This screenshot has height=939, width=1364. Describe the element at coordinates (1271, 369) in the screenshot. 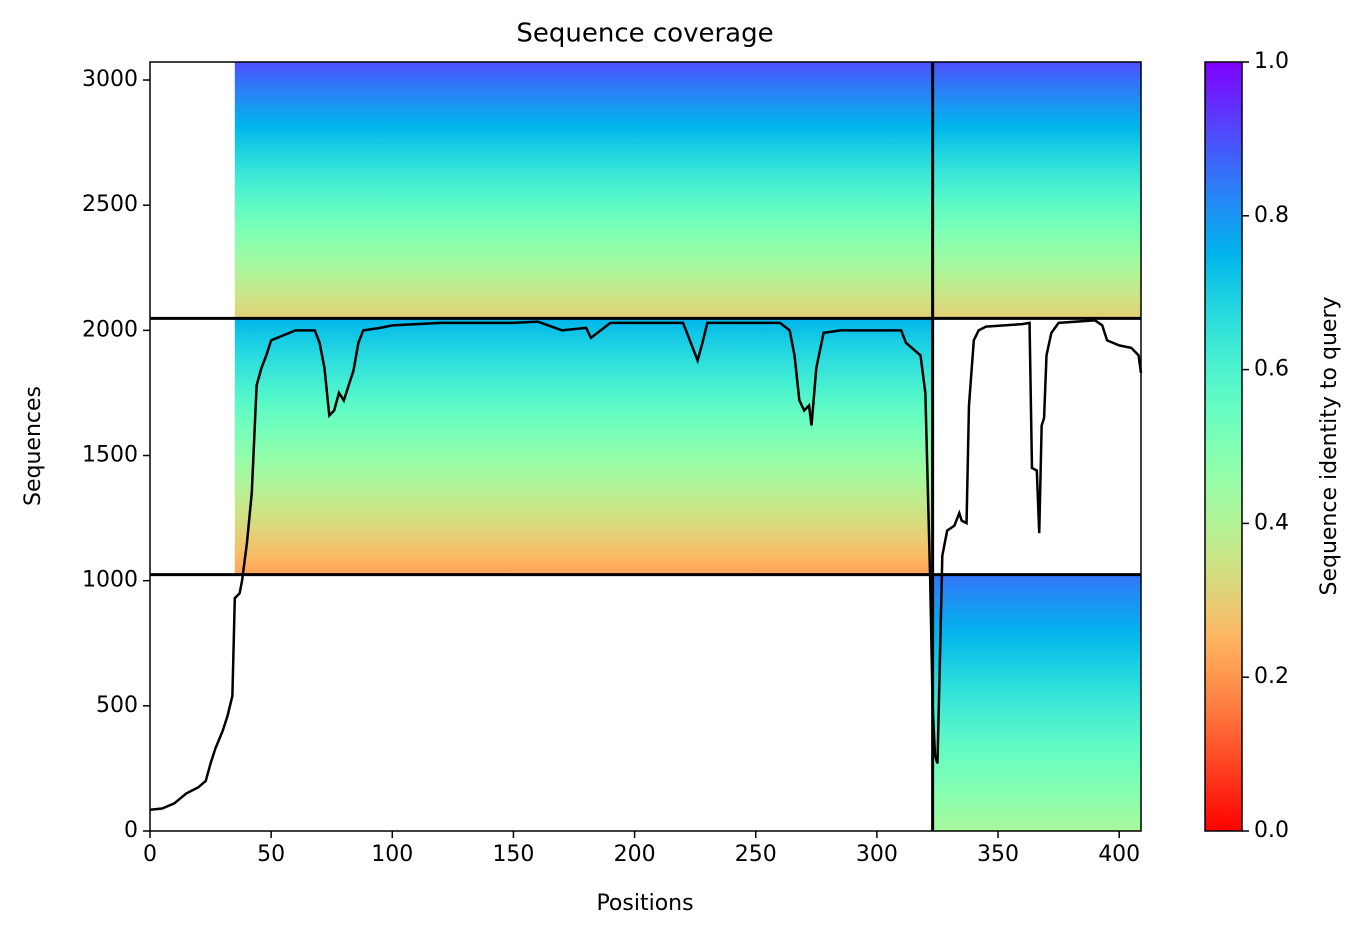

I see `colorbar-tick-label: 0.6` at that location.